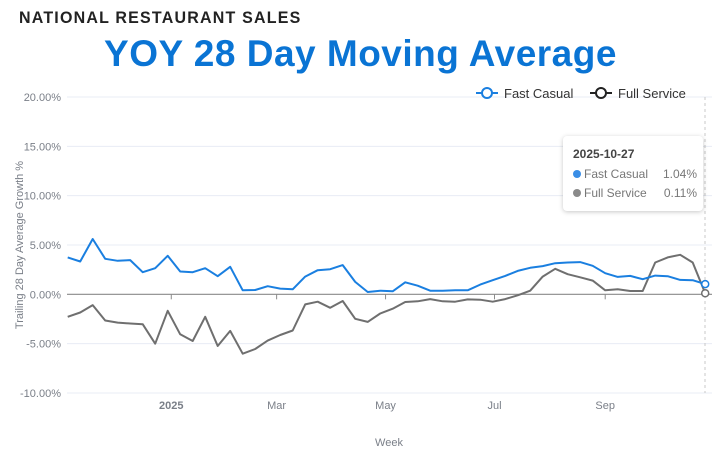 This screenshot has width=716, height=462. What do you see at coordinates (20, 245) in the screenshot?
I see `y-axis-label: Trailing 28 Day Average Growth %` at bounding box center [20, 245].